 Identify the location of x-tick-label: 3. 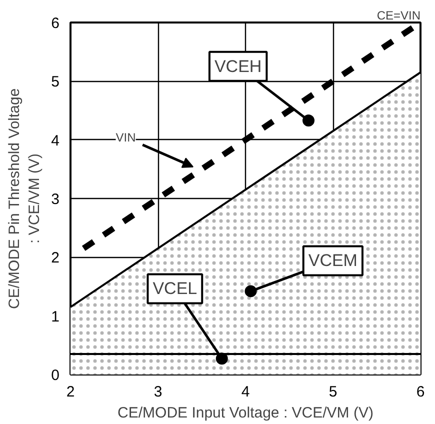
(158, 392).